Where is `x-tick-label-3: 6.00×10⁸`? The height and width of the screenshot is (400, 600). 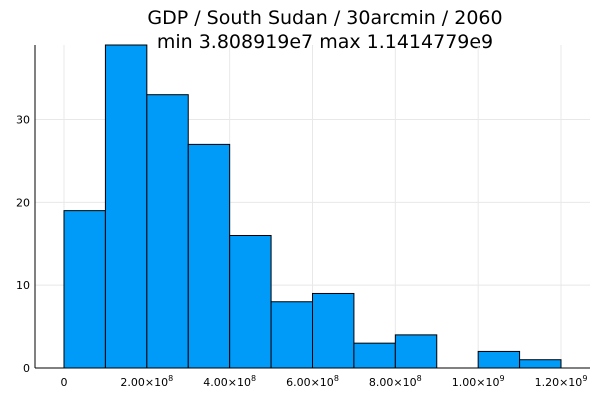
x-tick-label-3: 6.00×10⁸ is located at coordinates (312, 381).